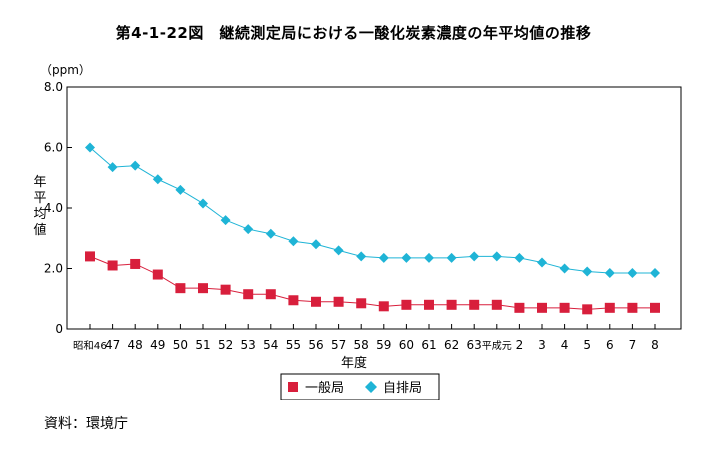 The height and width of the screenshot is (460, 707). Describe the element at coordinates (202, 345) in the screenshot. I see `x-tick-label: 51` at that location.